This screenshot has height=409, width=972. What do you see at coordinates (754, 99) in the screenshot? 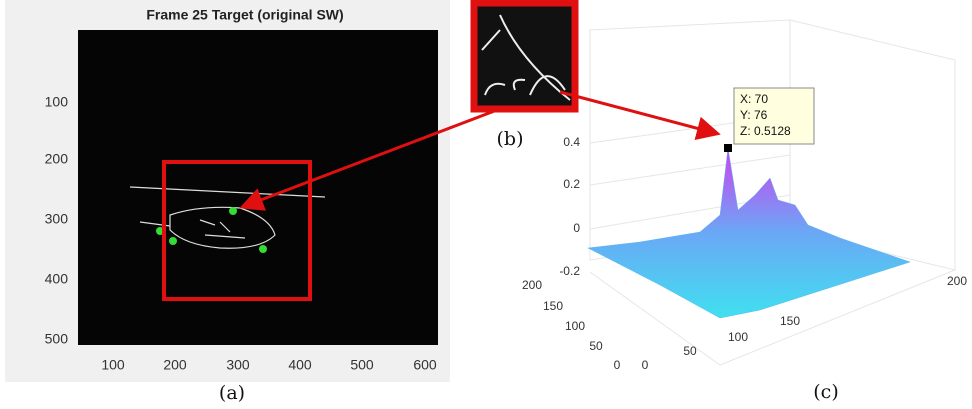
I see `datatip-text: X: 70` at bounding box center [754, 99].